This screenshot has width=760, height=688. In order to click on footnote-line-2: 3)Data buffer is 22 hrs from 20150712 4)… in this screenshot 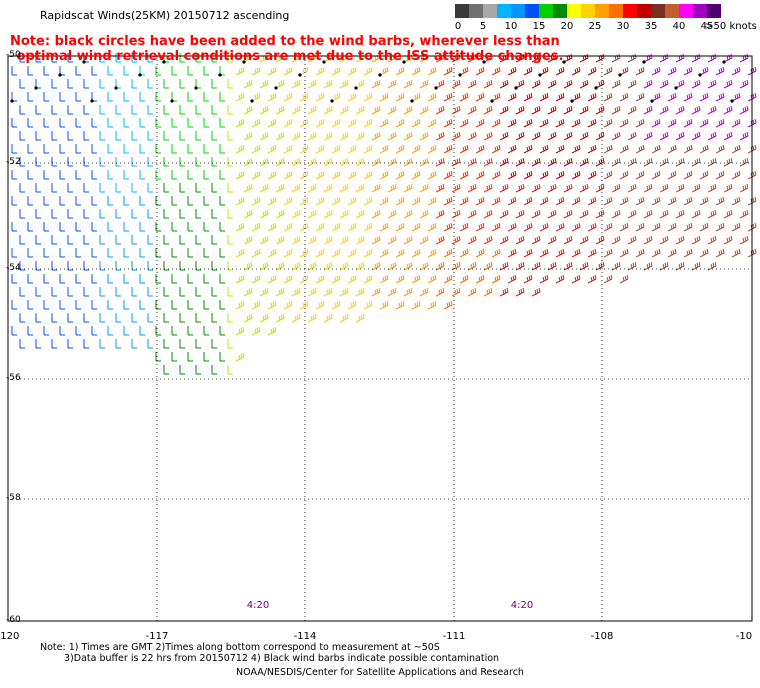, I will do `click(282, 658)`.